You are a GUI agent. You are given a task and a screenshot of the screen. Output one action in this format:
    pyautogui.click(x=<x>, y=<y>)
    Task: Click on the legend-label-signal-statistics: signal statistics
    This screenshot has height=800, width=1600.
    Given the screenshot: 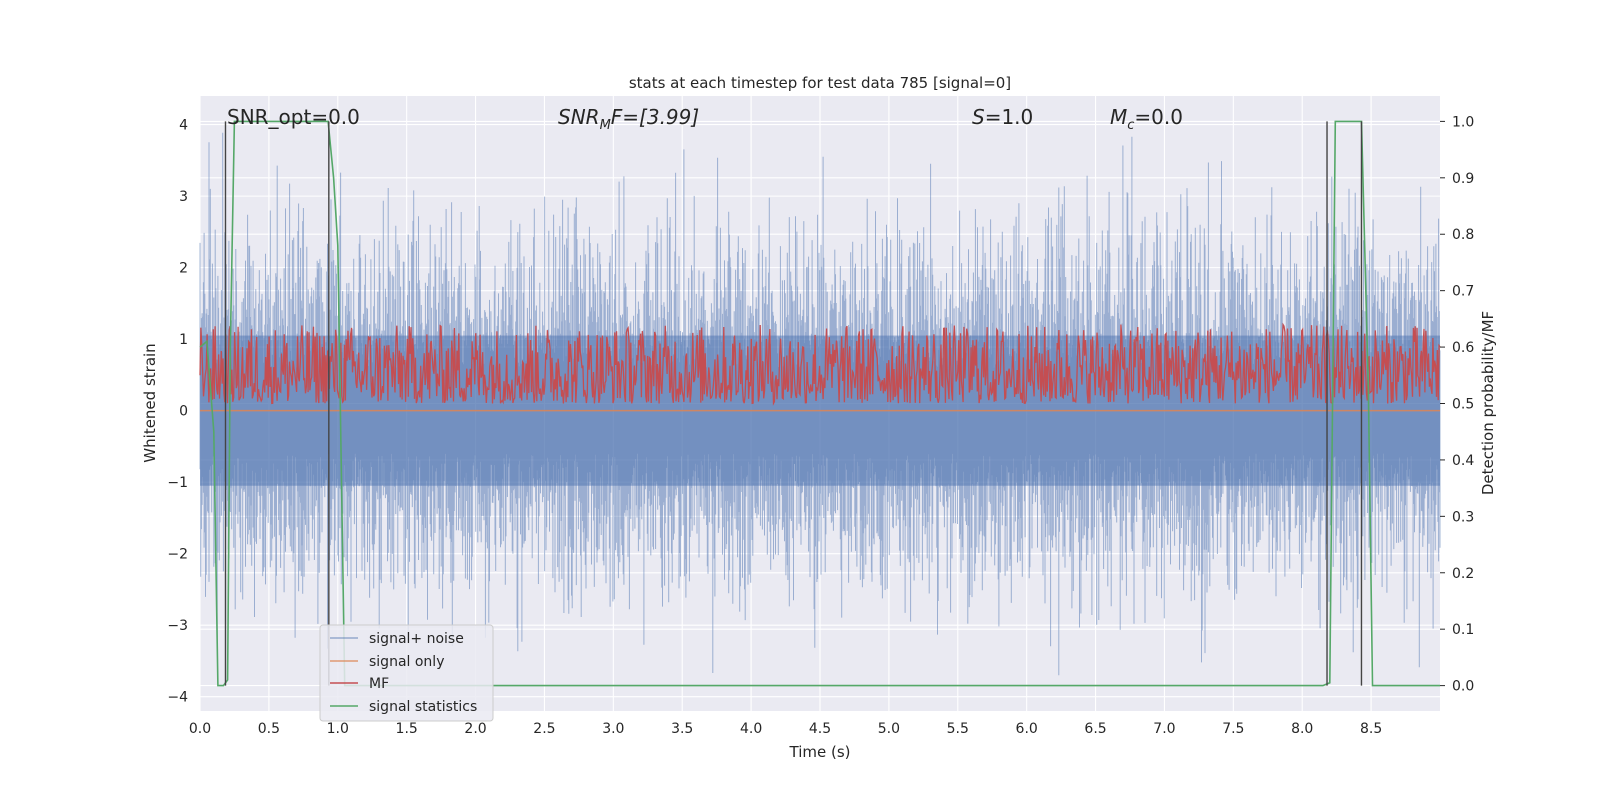 What is the action you would take?
    pyautogui.click(x=423, y=707)
    